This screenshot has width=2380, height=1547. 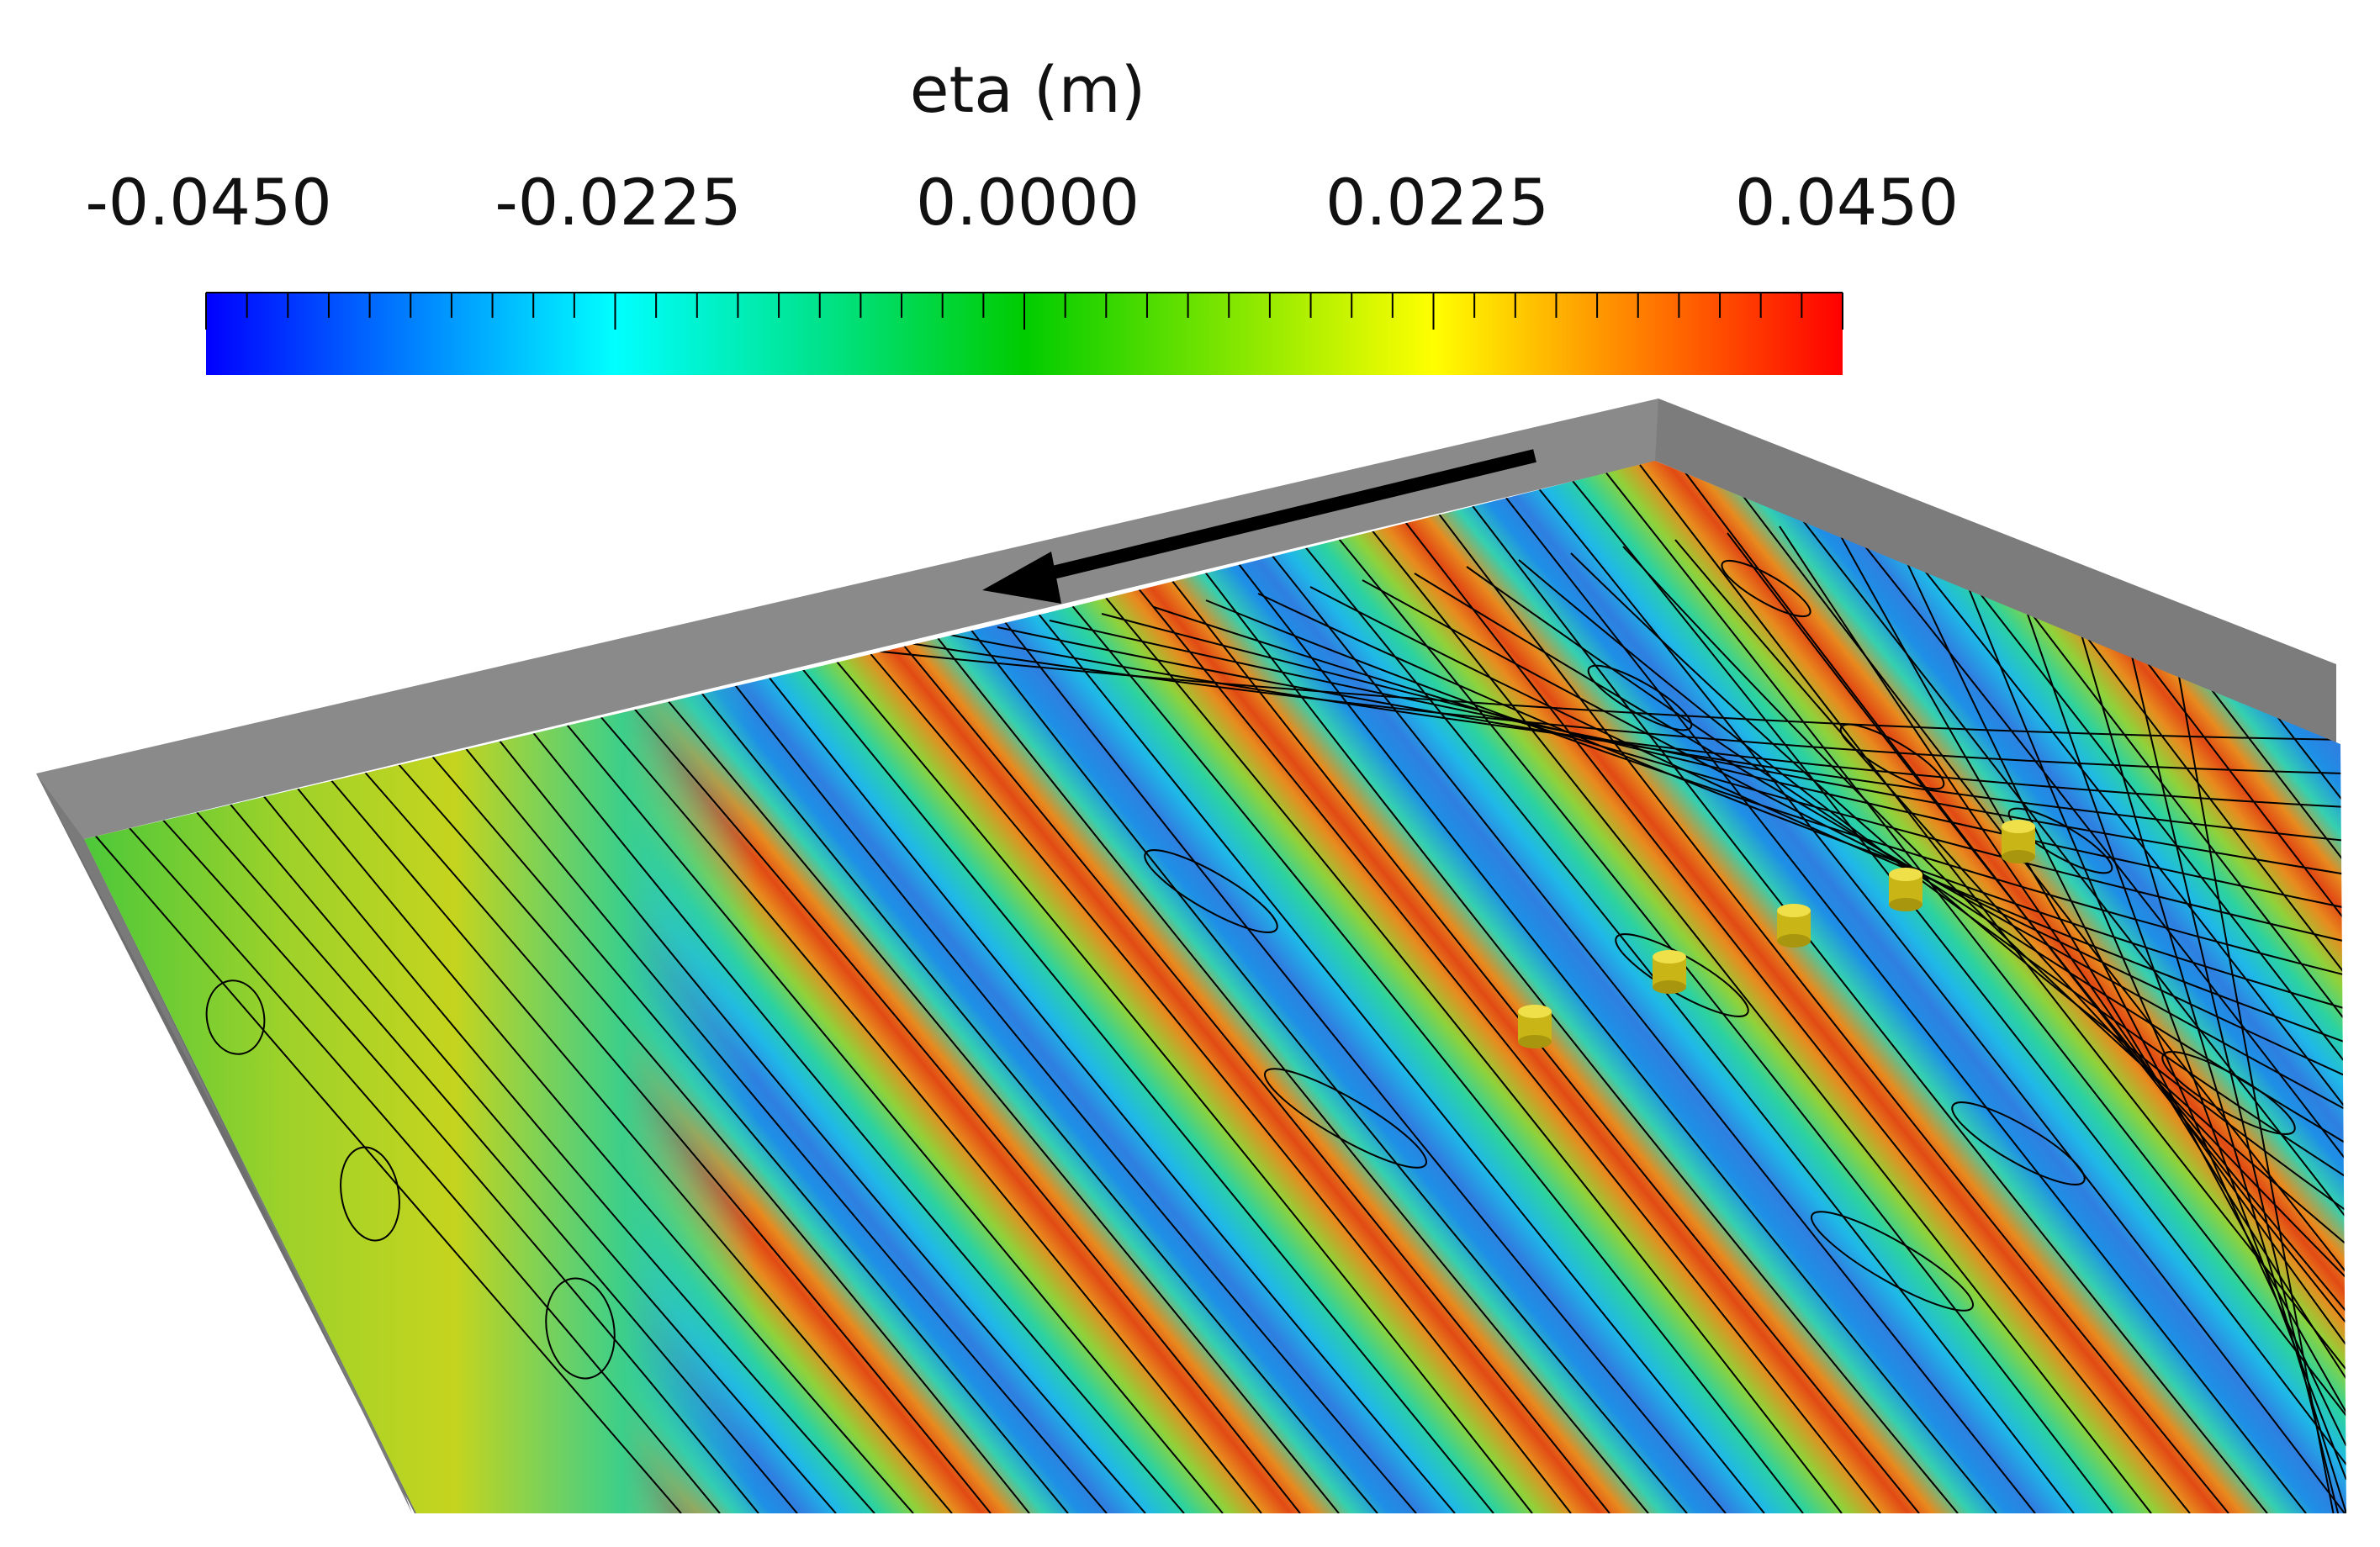 I want to click on colorbar-tick-label-0: -0.0450, so click(x=208, y=202).